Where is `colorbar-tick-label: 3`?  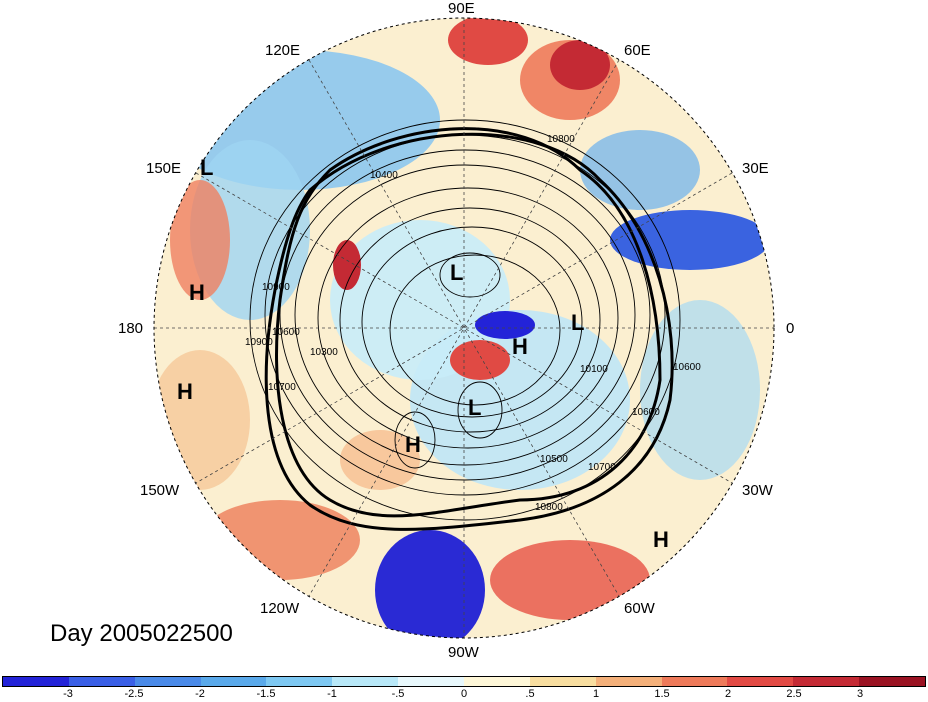
colorbar-tick-label: 3 is located at coordinates (860, 694).